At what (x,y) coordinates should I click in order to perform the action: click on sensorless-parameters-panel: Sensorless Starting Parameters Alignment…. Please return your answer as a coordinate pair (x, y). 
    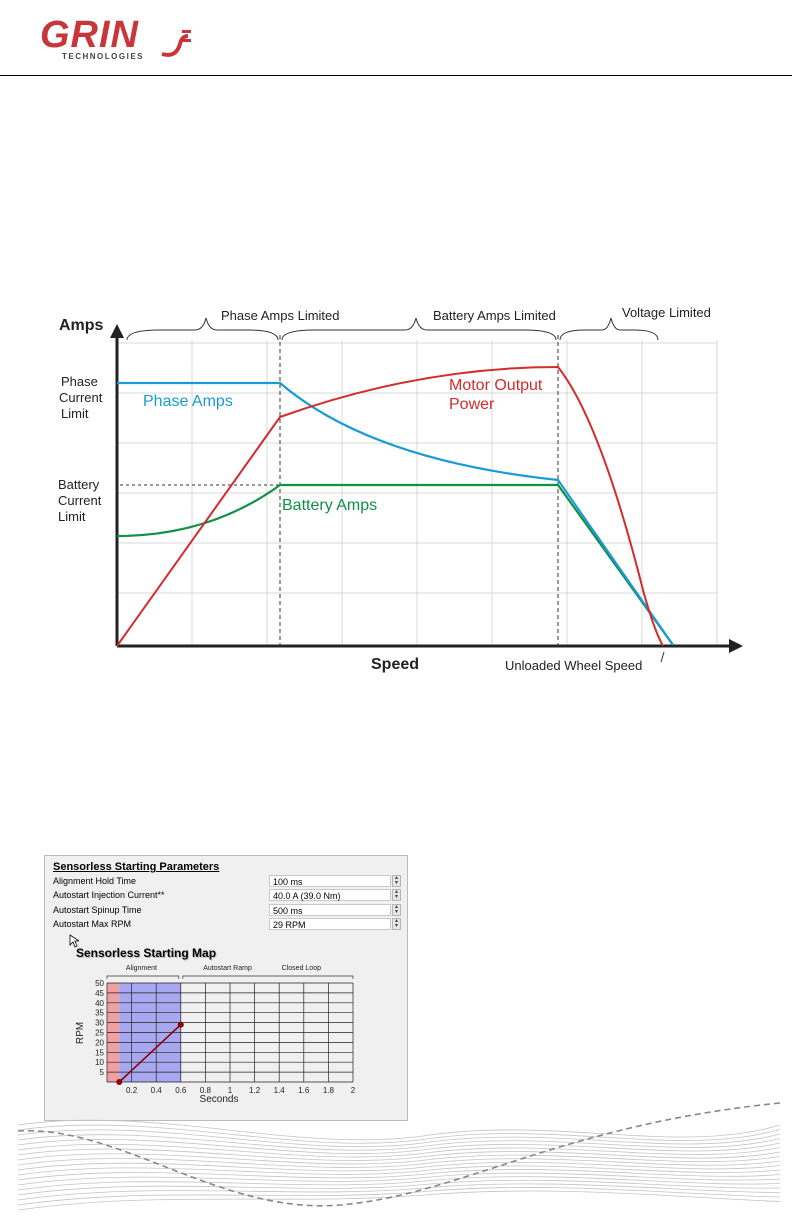
    Looking at the image, I should click on (226, 988).